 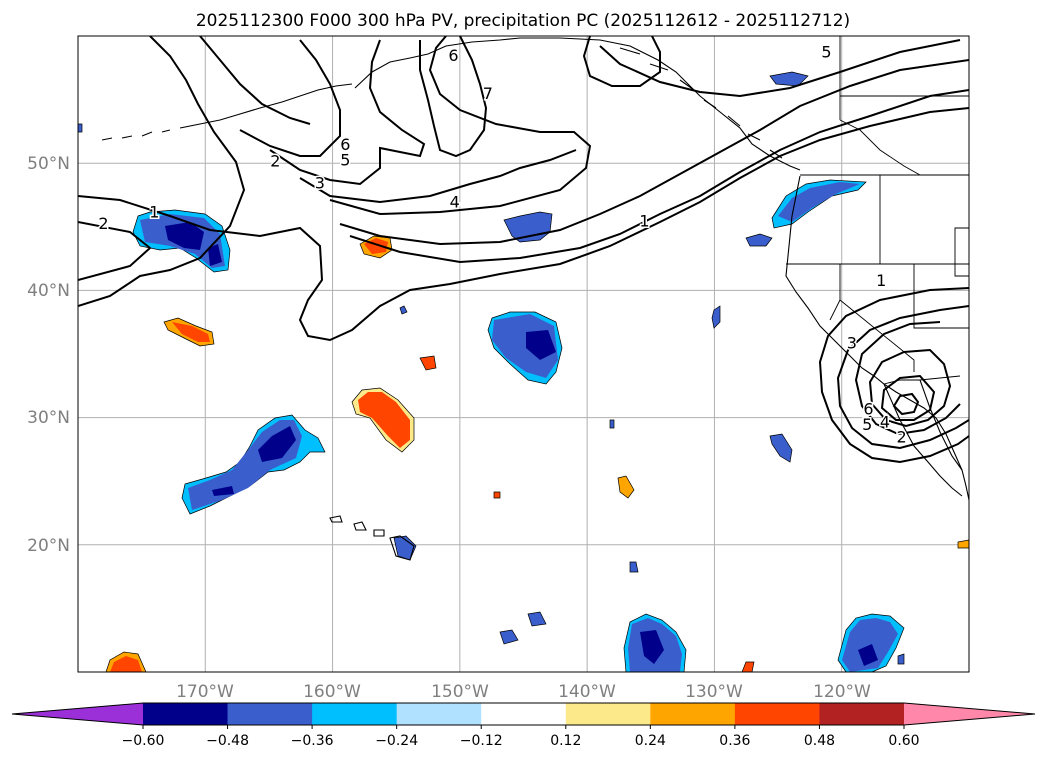 I want to click on aleutian-islands, so click(x=227, y=112).